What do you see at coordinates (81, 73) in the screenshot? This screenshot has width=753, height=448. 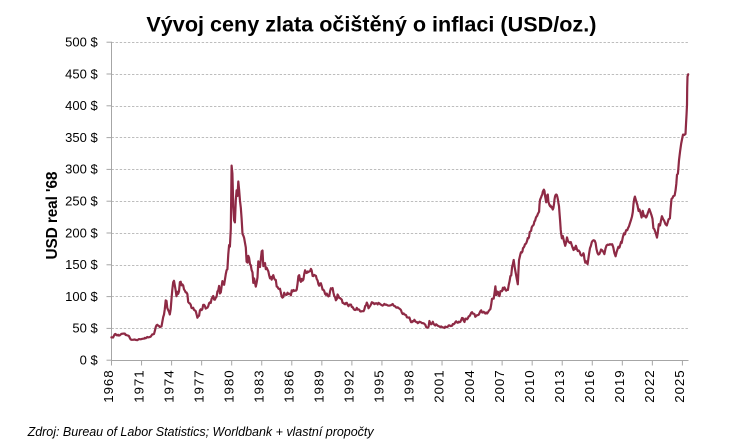 I see `svg-text: 450 $` at bounding box center [81, 73].